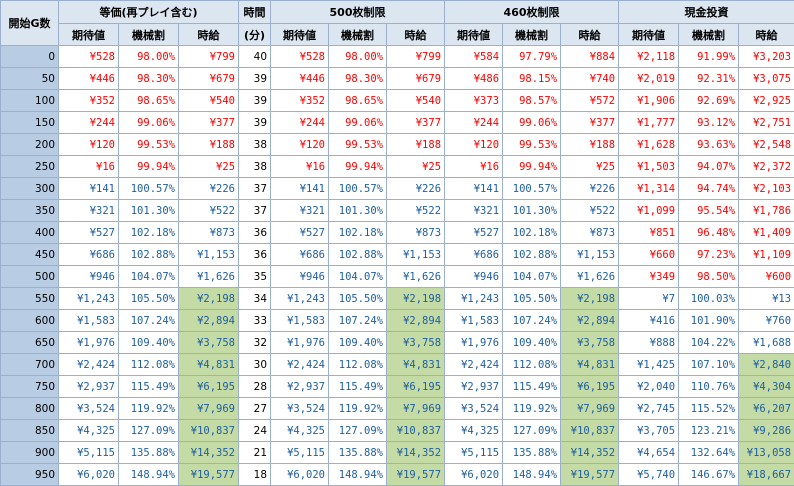 This screenshot has width=794, height=486. I want to click on expected-value-cell: ¥1,777, so click(649, 123).